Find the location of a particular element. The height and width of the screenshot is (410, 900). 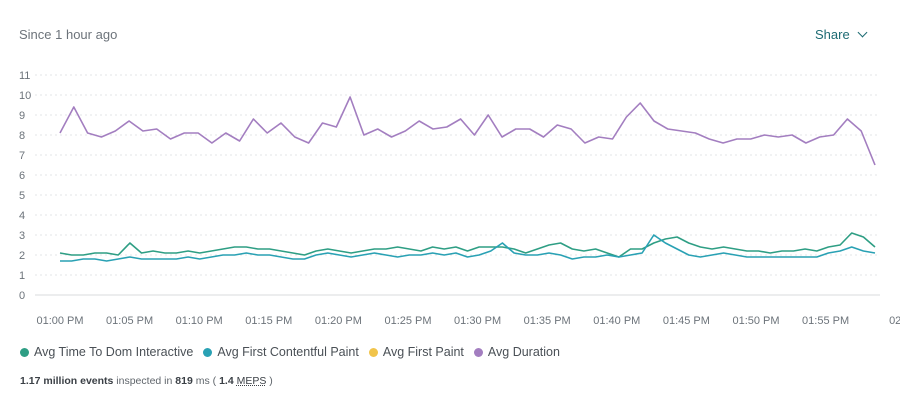

legend-label: Avg First Contentful Paint is located at coordinates (288, 352).